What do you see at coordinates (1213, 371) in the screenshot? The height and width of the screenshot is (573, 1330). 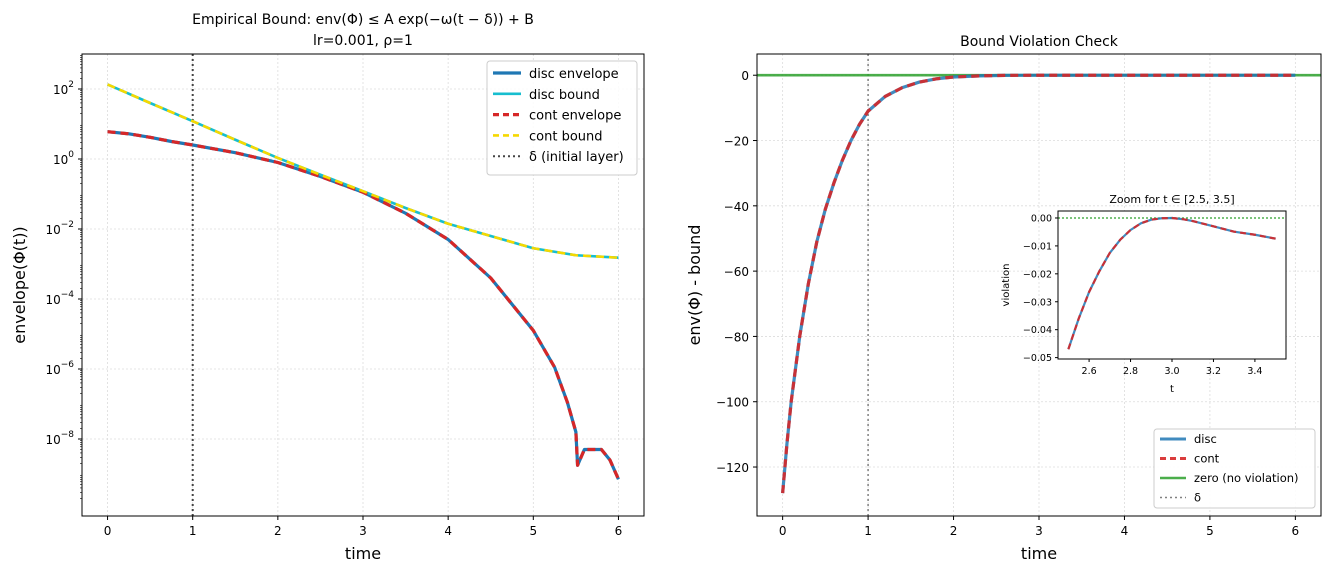 I see `inset-x-tick-label: 3.2` at bounding box center [1213, 371].